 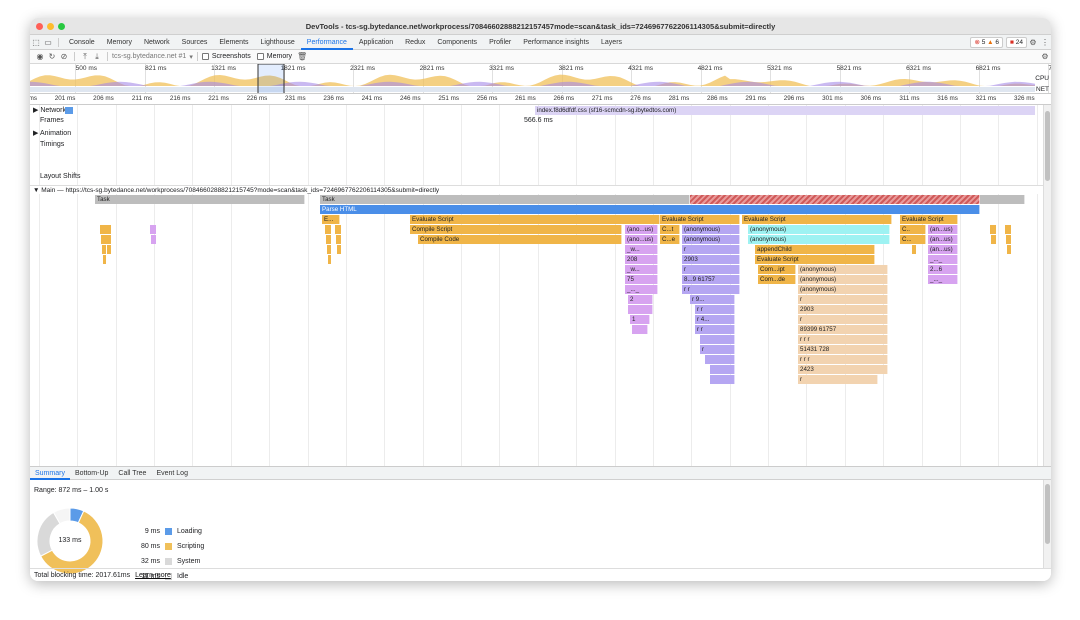 I want to click on tab-redux: Redux, so click(x=415, y=42).